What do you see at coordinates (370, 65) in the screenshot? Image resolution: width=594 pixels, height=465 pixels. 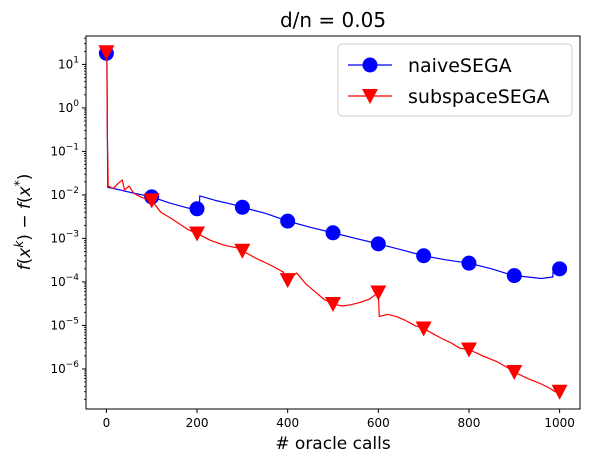 I see `legend-marker-naive` at bounding box center [370, 65].